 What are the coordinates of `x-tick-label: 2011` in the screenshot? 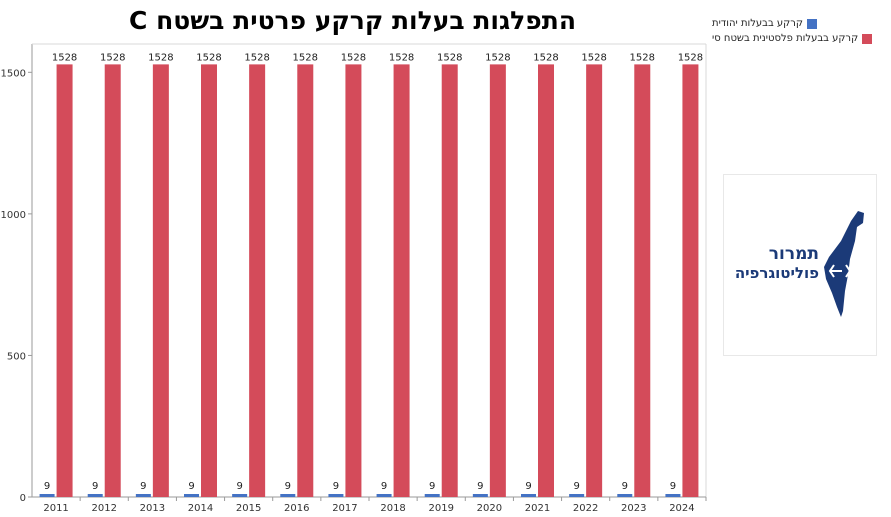 It's located at (55, 508).